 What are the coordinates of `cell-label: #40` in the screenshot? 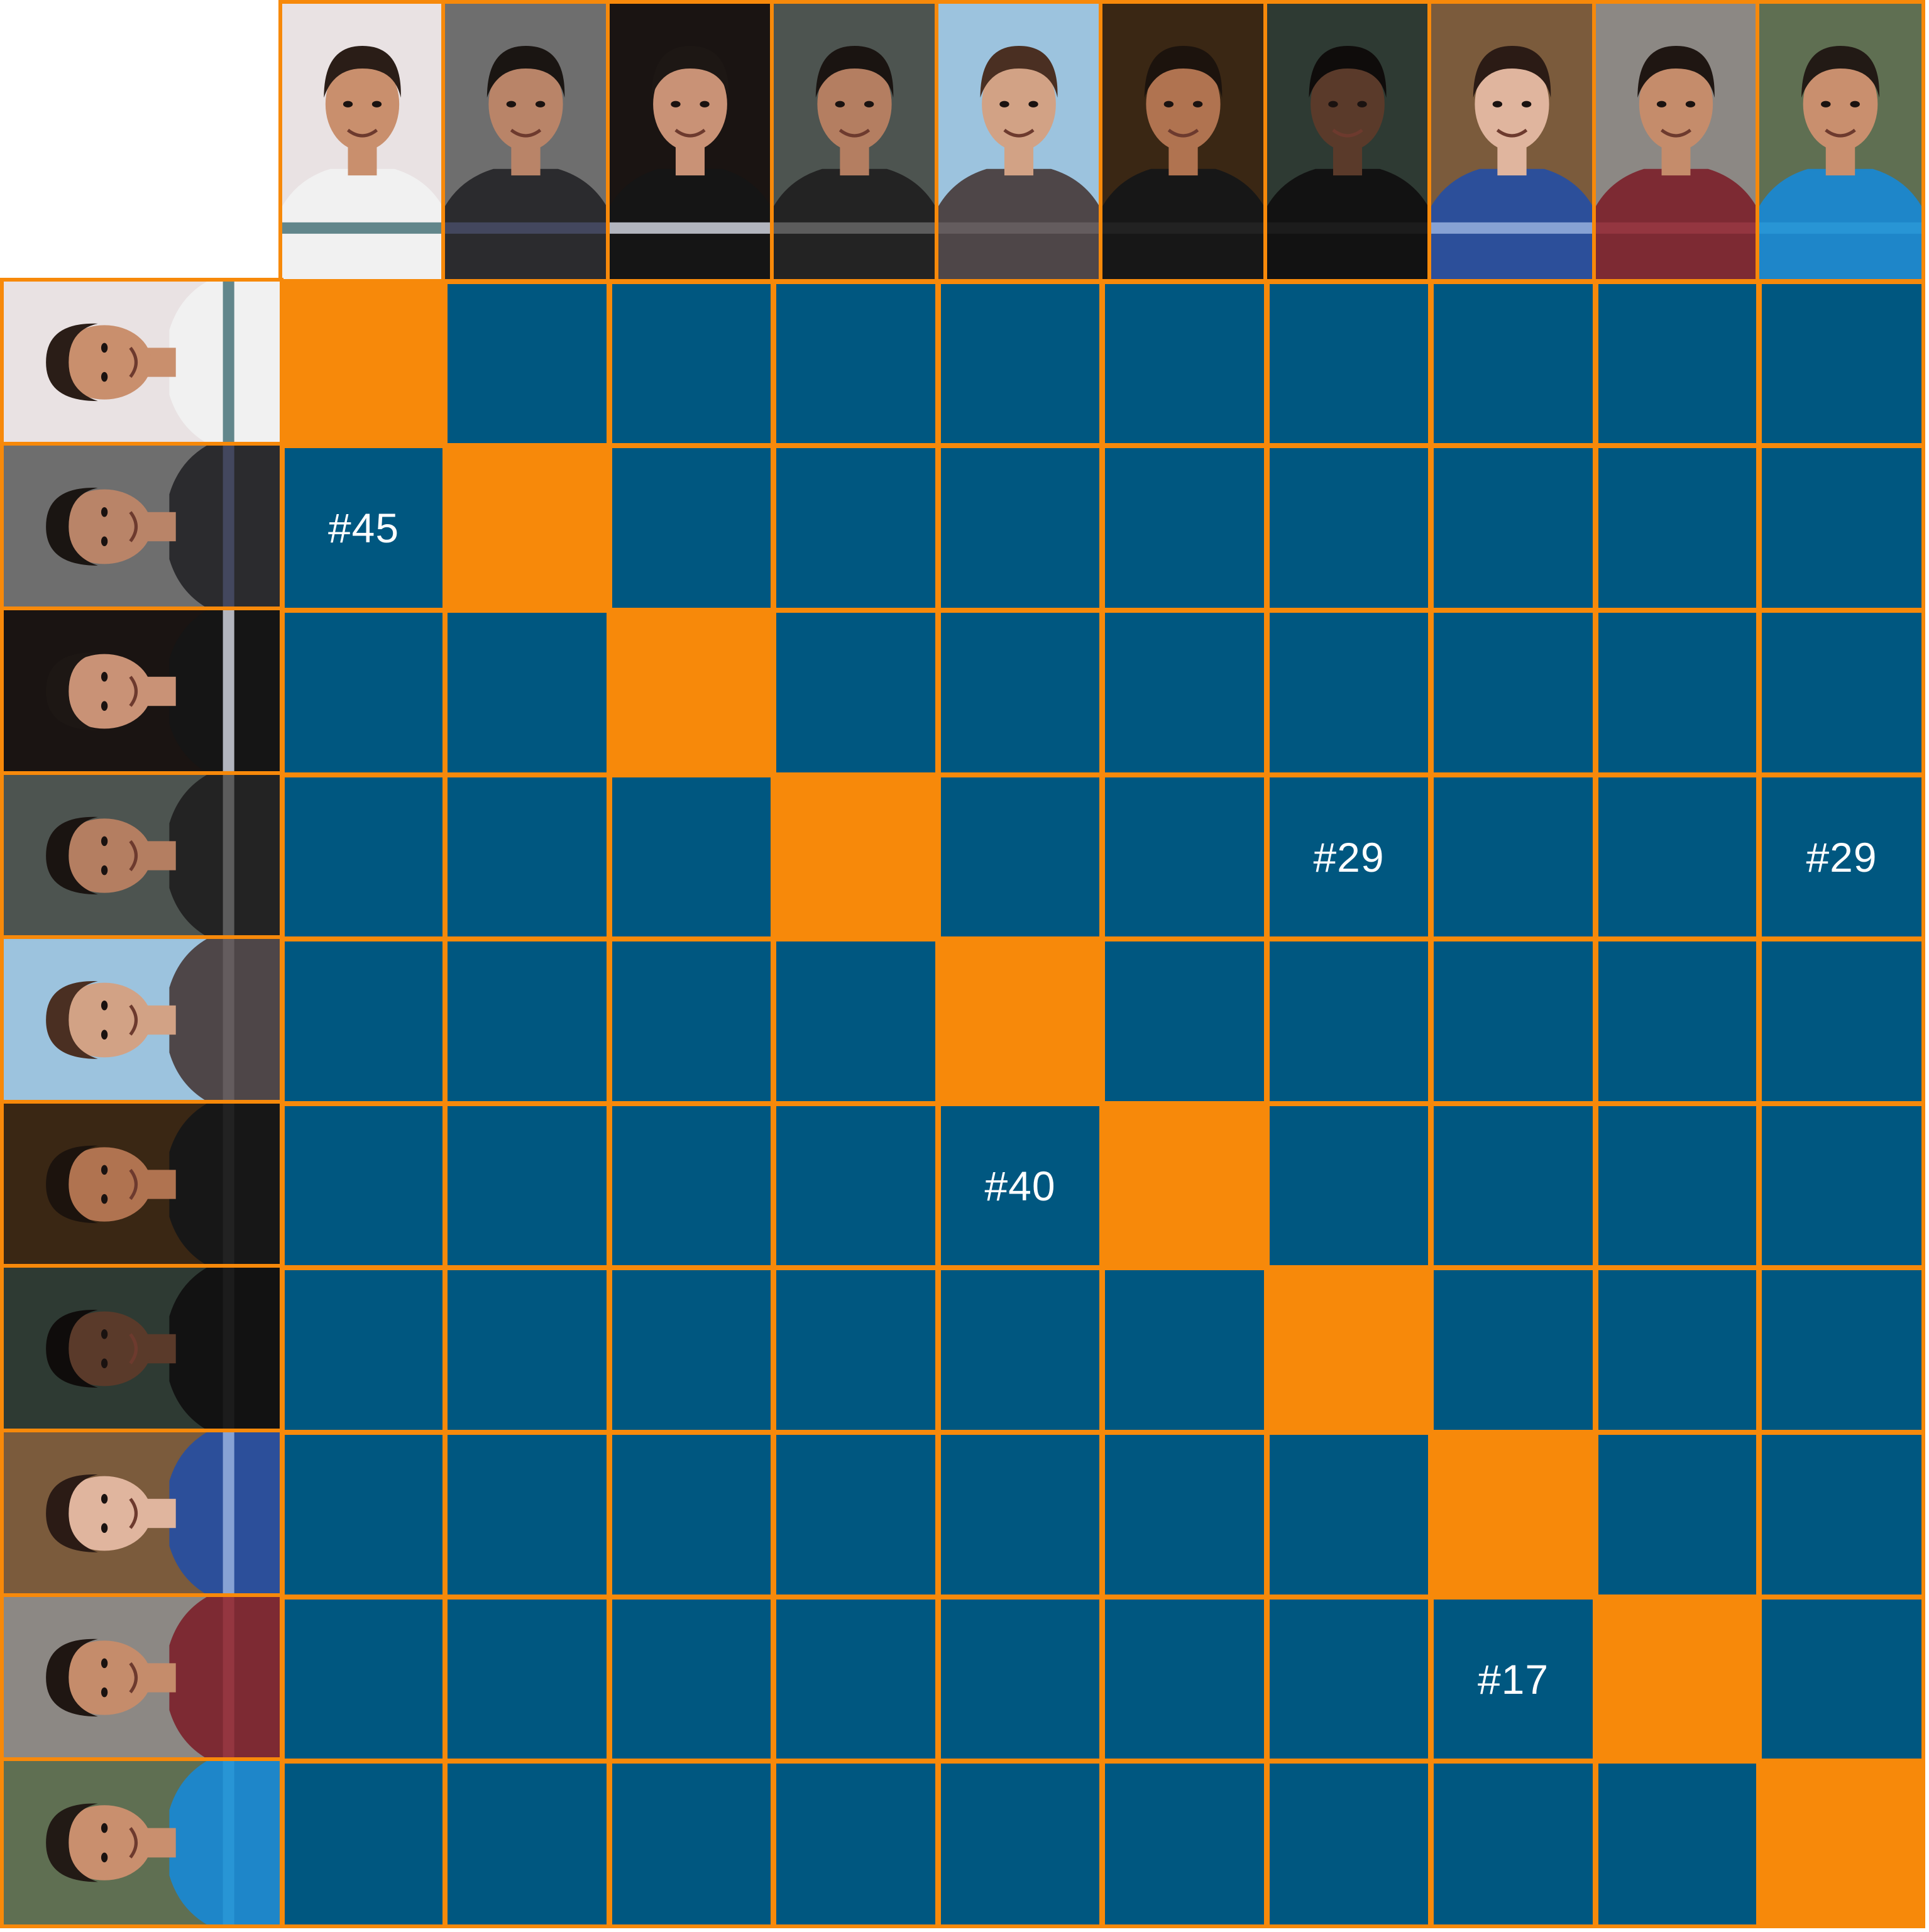 It's located at (1020, 1185).